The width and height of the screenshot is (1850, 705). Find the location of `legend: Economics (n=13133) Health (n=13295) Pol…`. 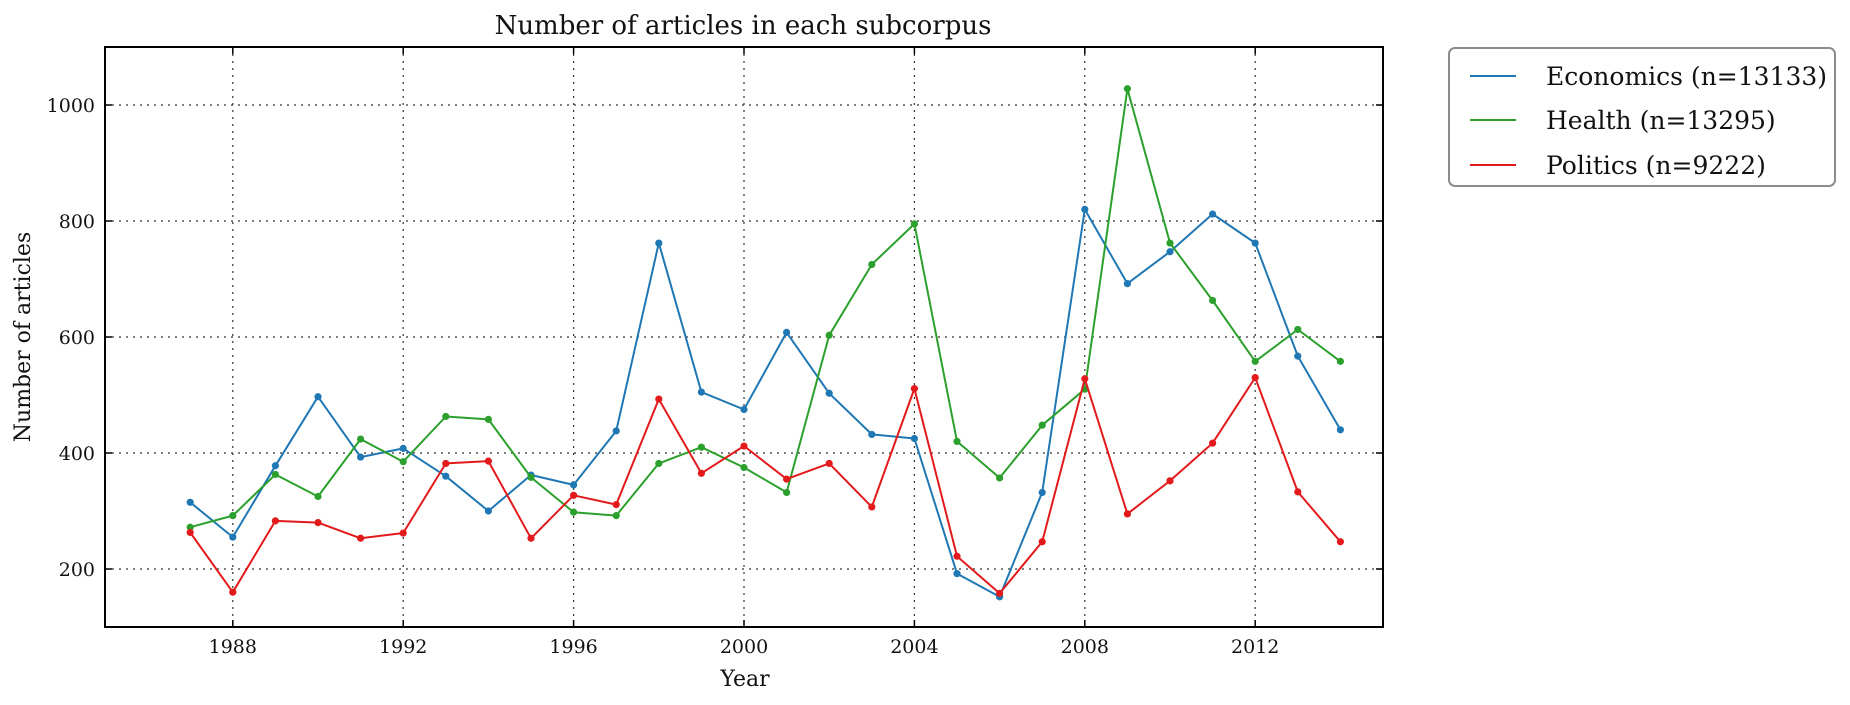

legend: Economics (n=13133) Health (n=13295) Pol… is located at coordinates (1642, 117).